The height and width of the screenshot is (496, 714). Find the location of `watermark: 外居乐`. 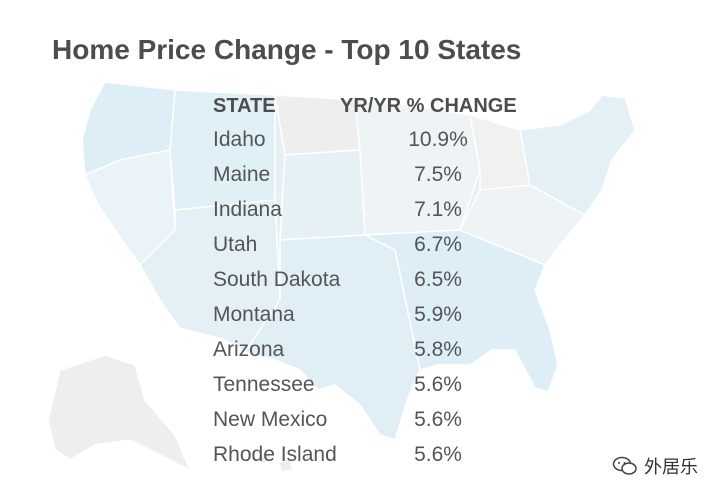

watermark: 外居乐 is located at coordinates (655, 466).